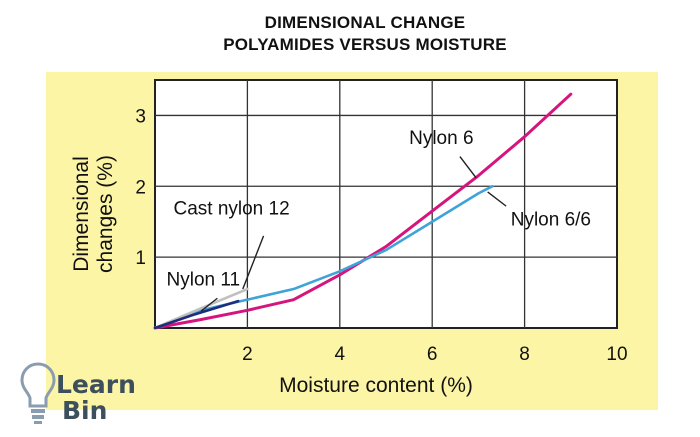  I want to click on y-axis-label: Dimensionalchanges (%), so click(93, 214).